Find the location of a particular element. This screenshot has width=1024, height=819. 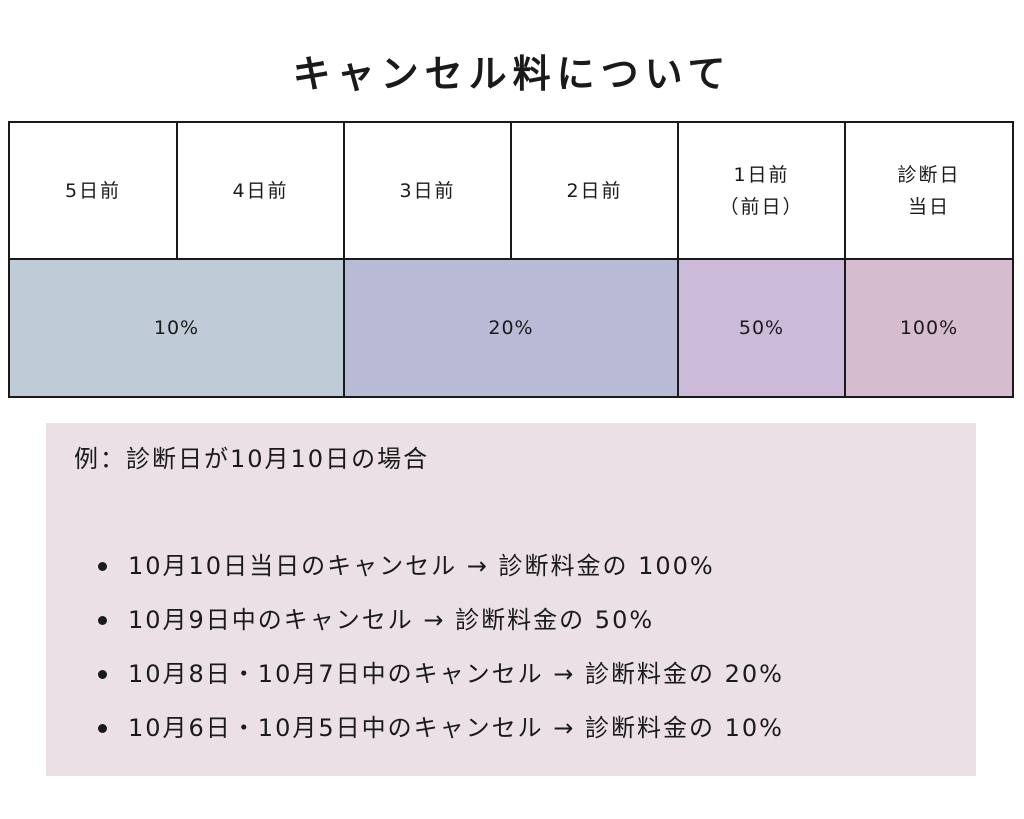

list-item: 10月10日当日のキャンセル → 診断料金の 100% is located at coordinates (441, 566).